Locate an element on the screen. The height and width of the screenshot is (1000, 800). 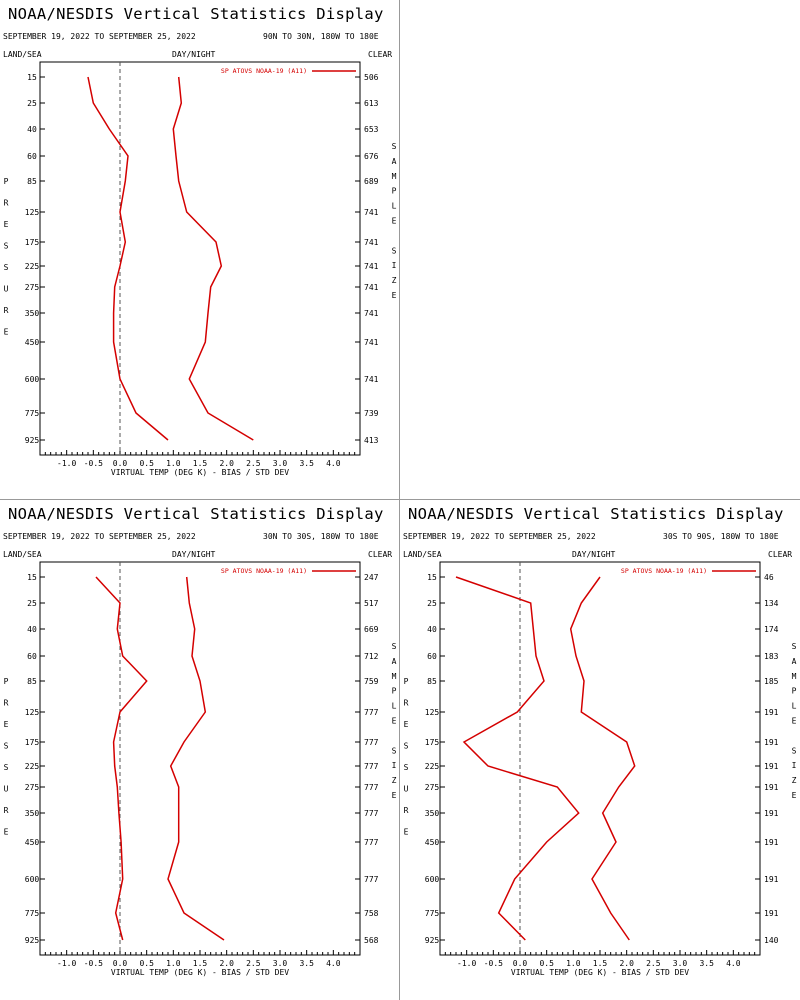
day-night-label: DAY/NIGHT is located at coordinates (594, 554).